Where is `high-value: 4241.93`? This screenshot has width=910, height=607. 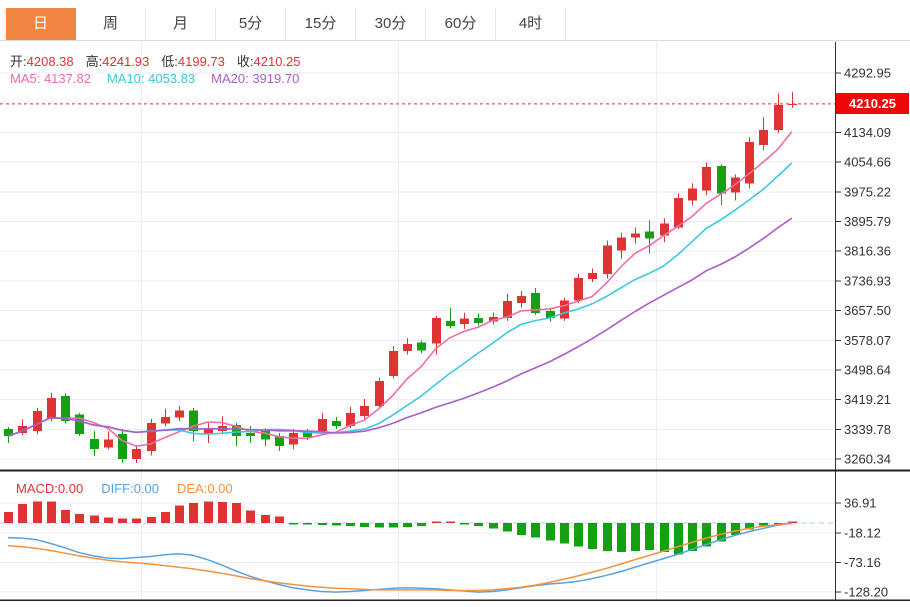 high-value: 4241.93 is located at coordinates (126, 61).